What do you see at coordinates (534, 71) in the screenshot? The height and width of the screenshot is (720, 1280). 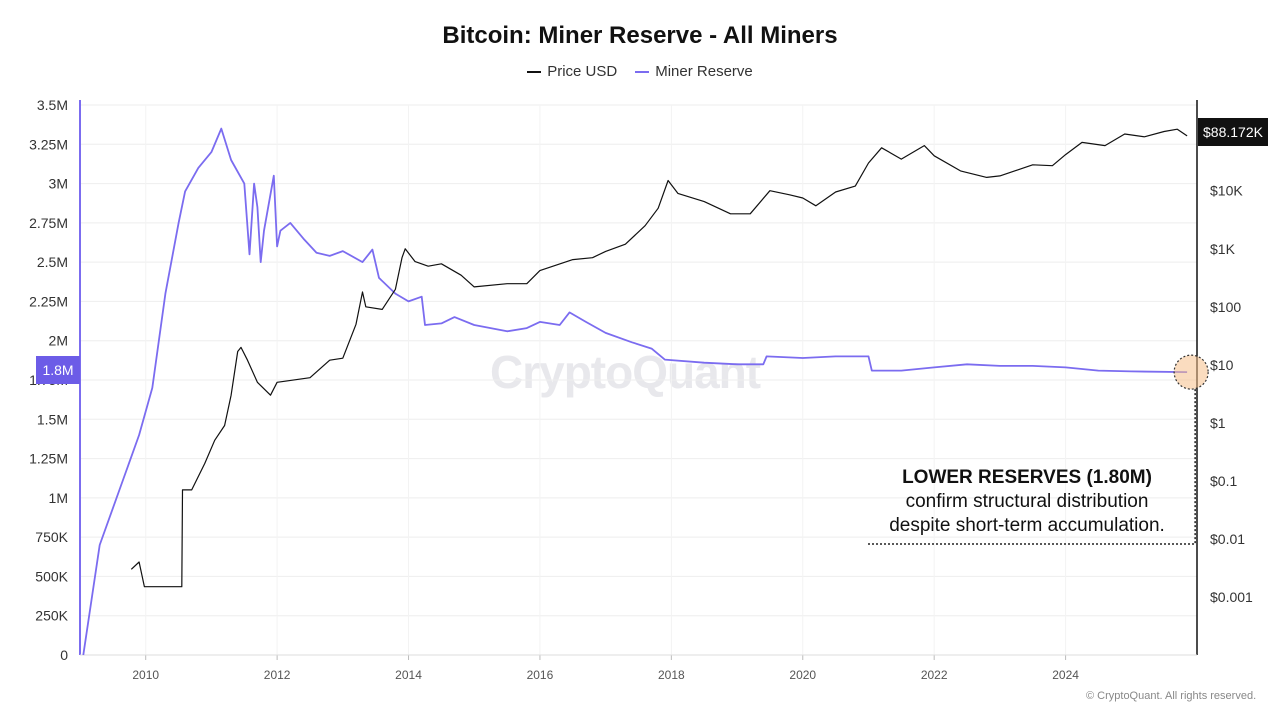 I see `legend-swatch-price` at bounding box center [534, 71].